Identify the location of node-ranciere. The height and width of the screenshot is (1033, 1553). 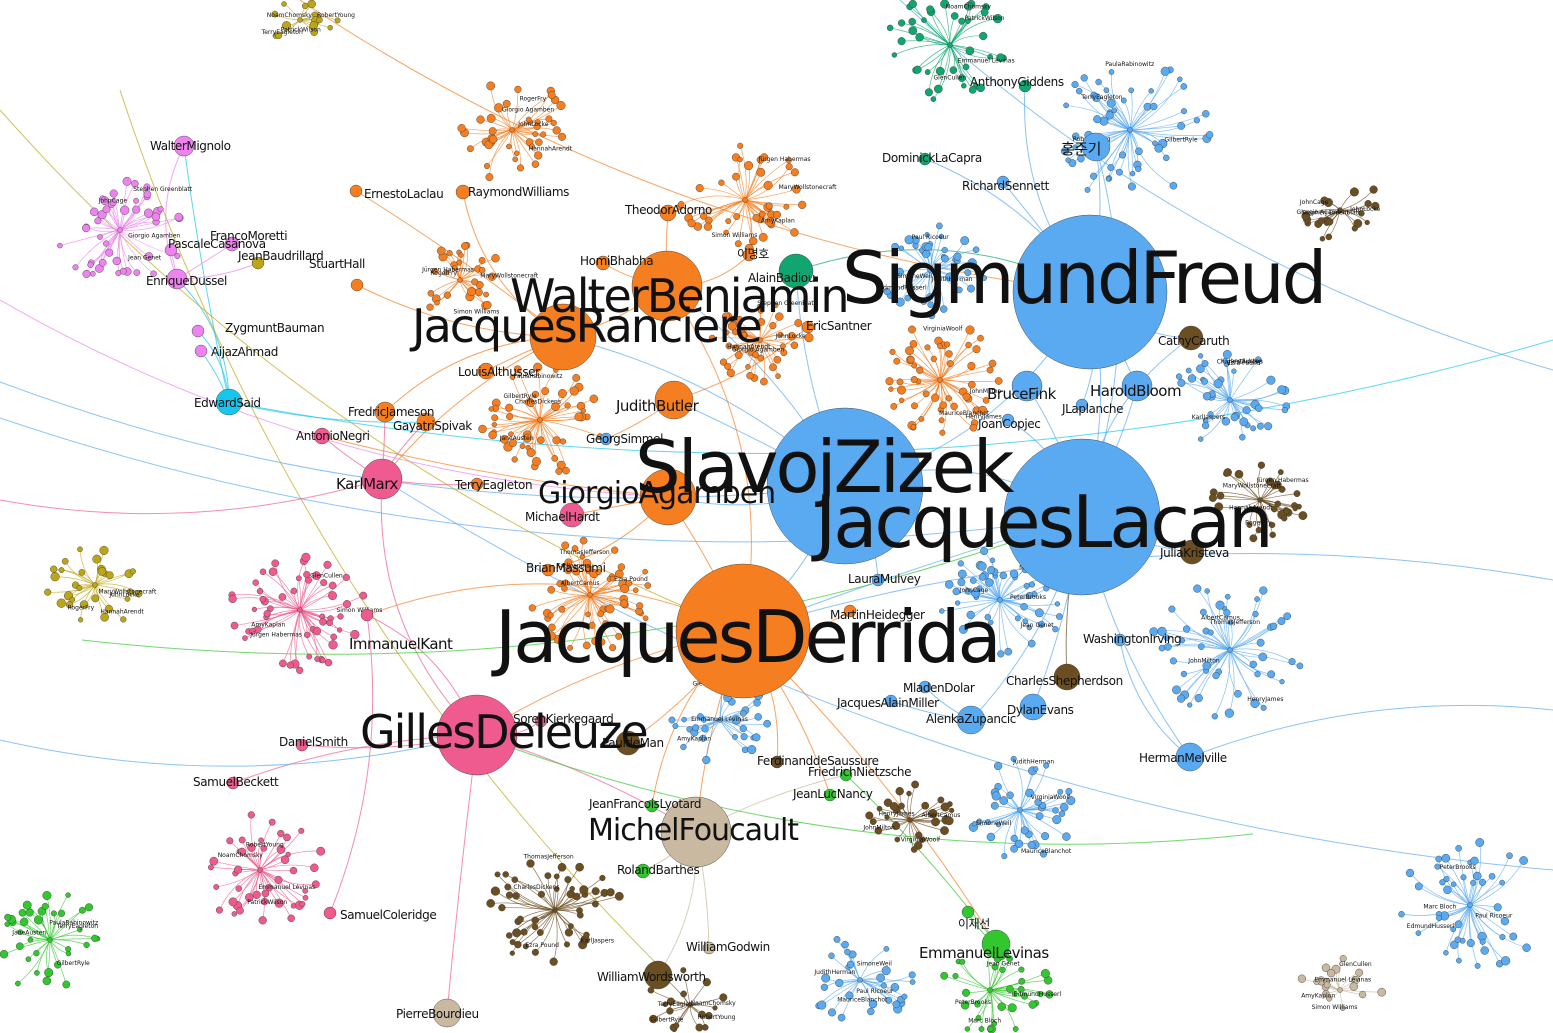
(563, 337).